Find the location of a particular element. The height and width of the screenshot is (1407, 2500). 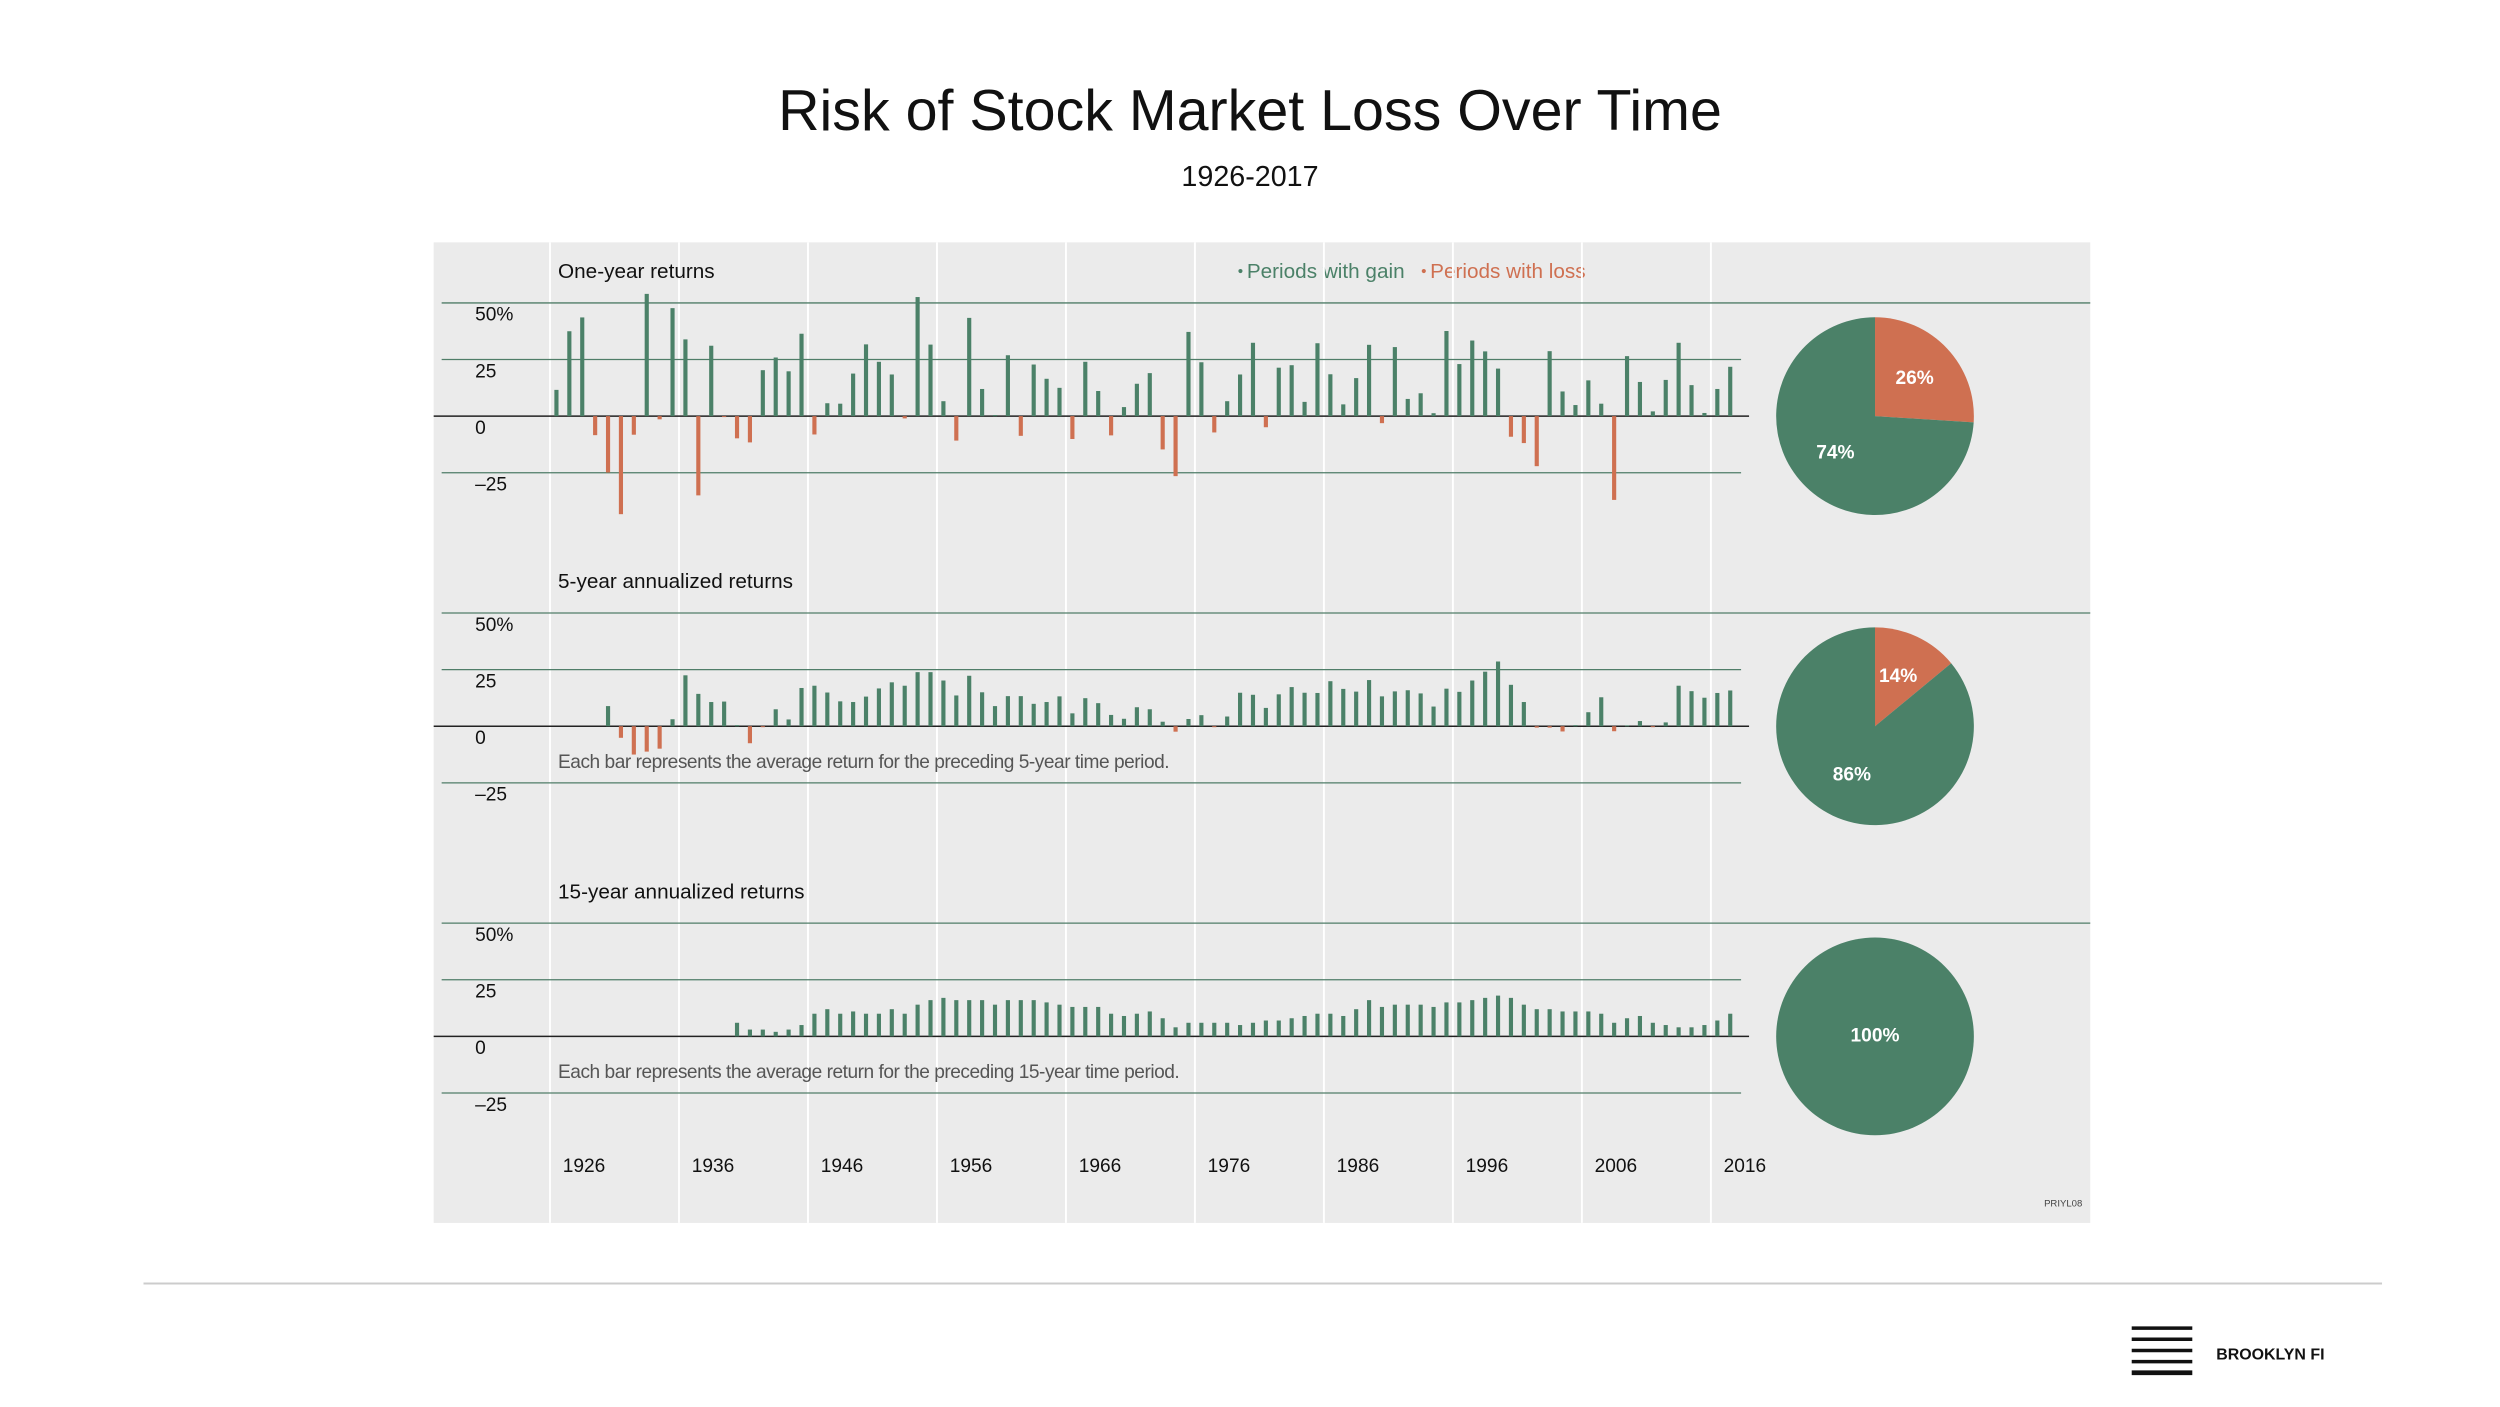

x-tick-label: 1936 is located at coordinates (713, 1166).